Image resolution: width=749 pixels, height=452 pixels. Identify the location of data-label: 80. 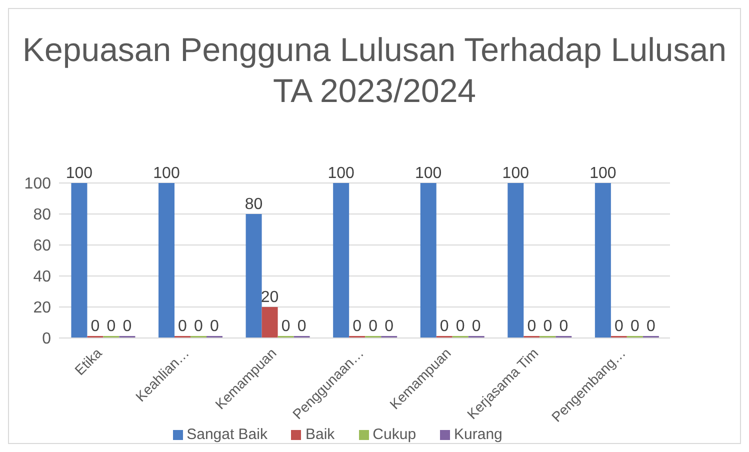
(253, 204).